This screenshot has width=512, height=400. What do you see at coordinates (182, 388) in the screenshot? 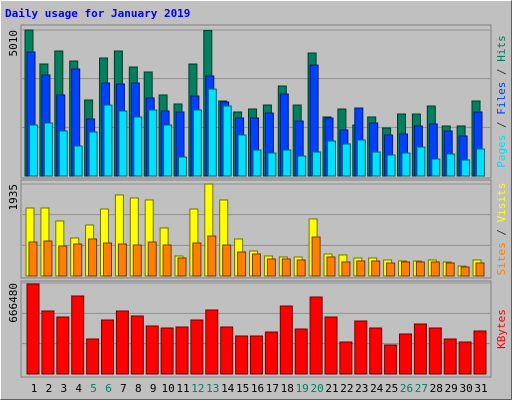
I see `x-tick-label: 11` at bounding box center [182, 388].